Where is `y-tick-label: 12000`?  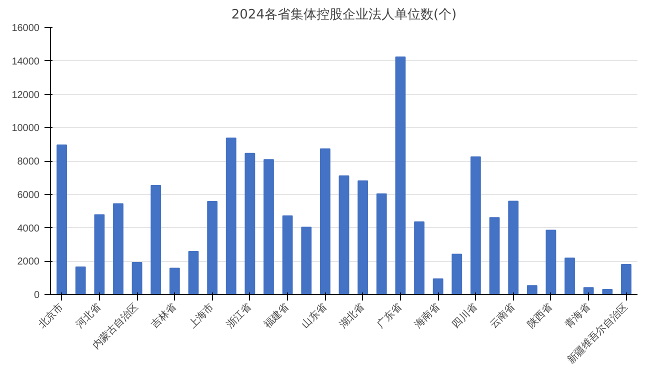
y-tick-label: 12000 is located at coordinates (26, 95).